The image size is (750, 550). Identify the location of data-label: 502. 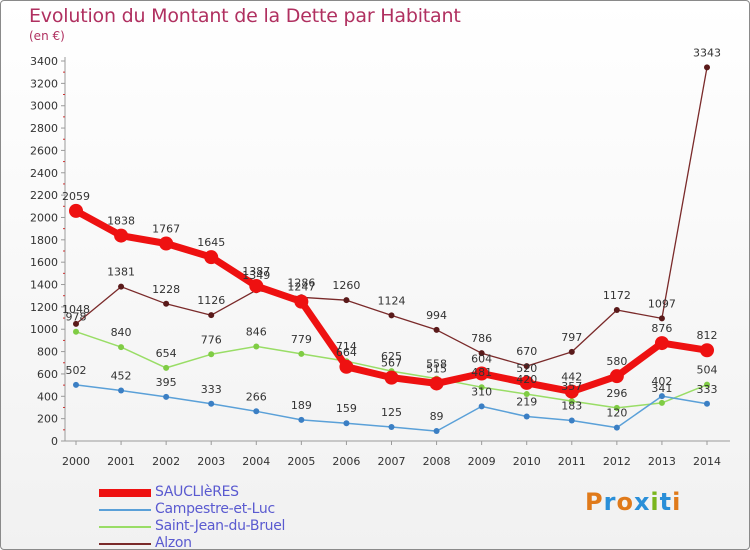
(76, 370).